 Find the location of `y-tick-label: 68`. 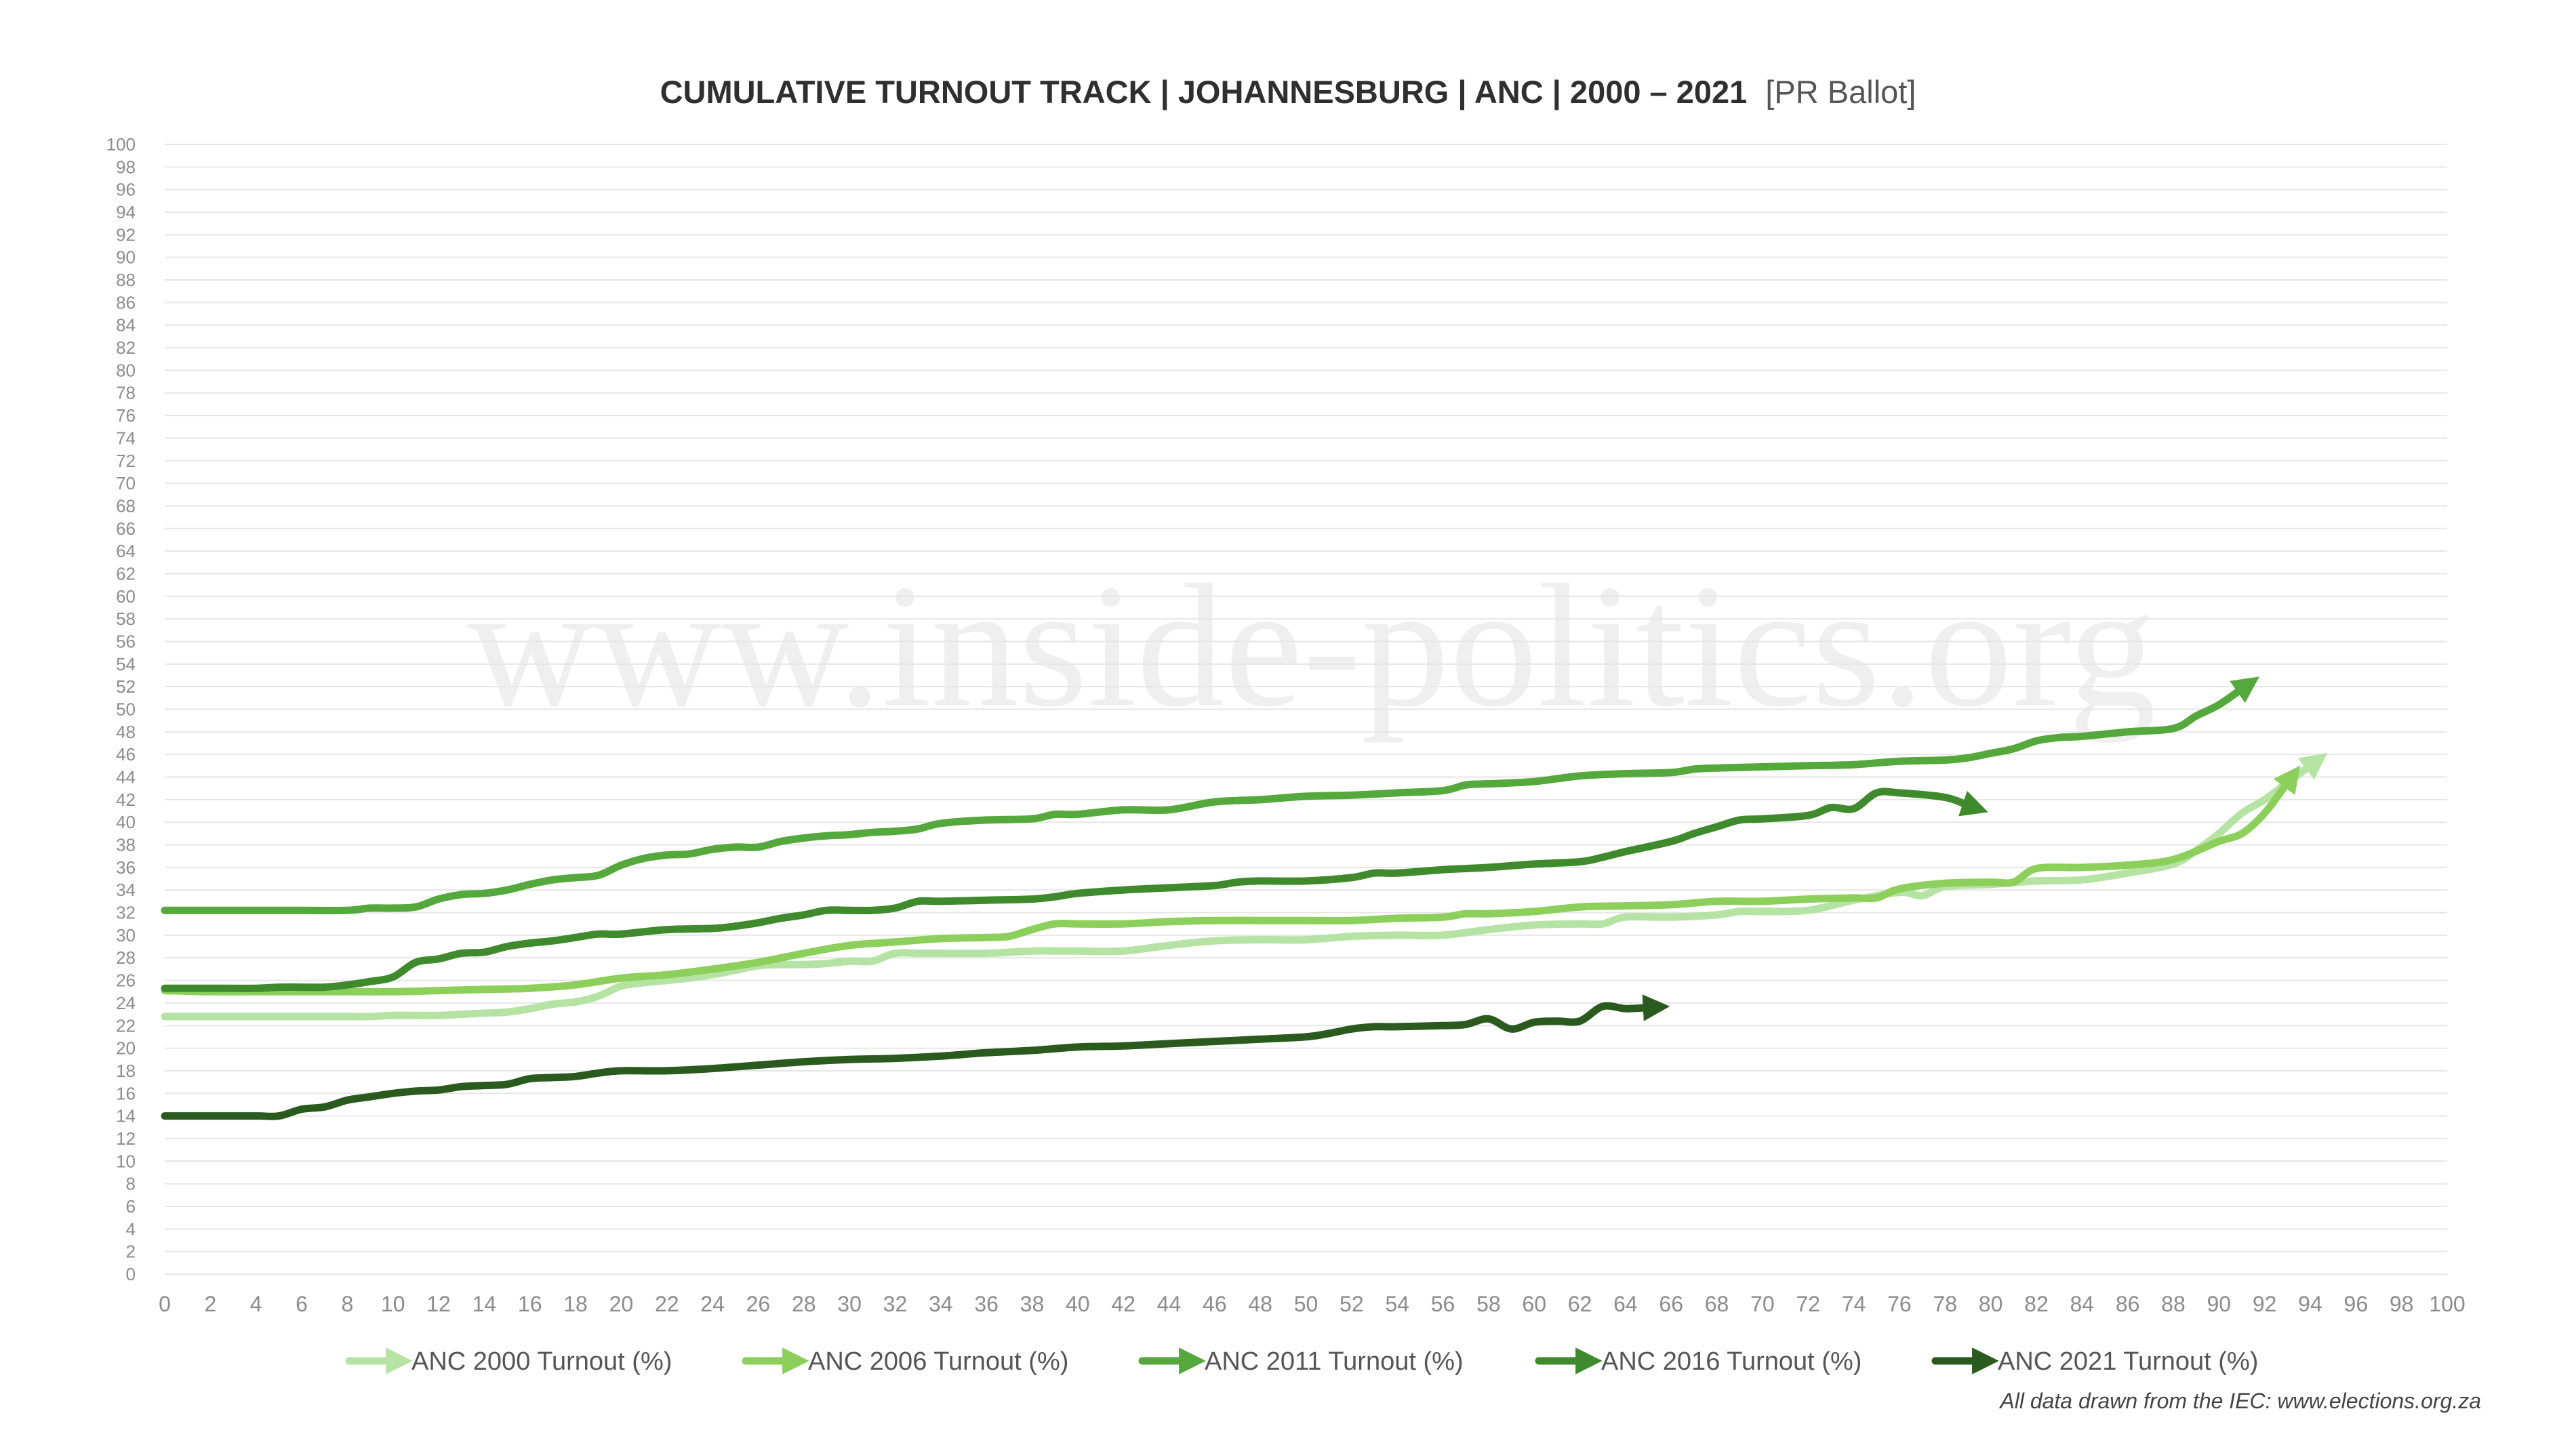

y-tick-label: 68 is located at coordinates (126, 505).